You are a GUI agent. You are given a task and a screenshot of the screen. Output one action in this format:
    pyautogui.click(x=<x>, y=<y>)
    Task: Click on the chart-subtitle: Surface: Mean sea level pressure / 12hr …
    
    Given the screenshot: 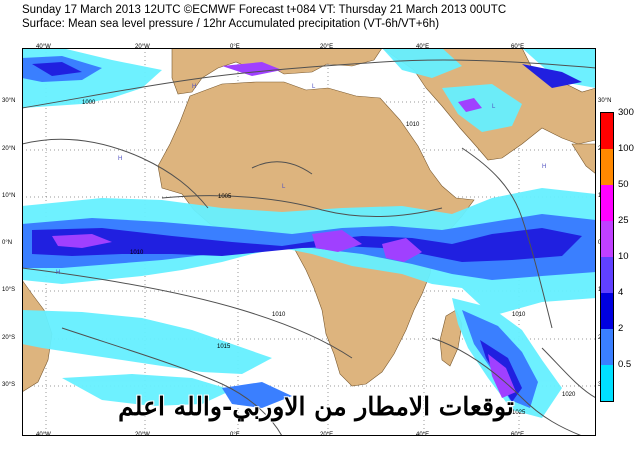 What is the action you would take?
    pyautogui.click(x=231, y=24)
    